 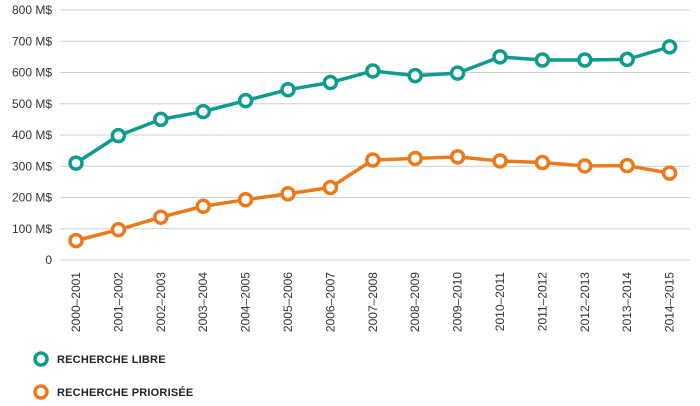 I want to click on x-tick-label: 2014–2015, so click(x=670, y=302).